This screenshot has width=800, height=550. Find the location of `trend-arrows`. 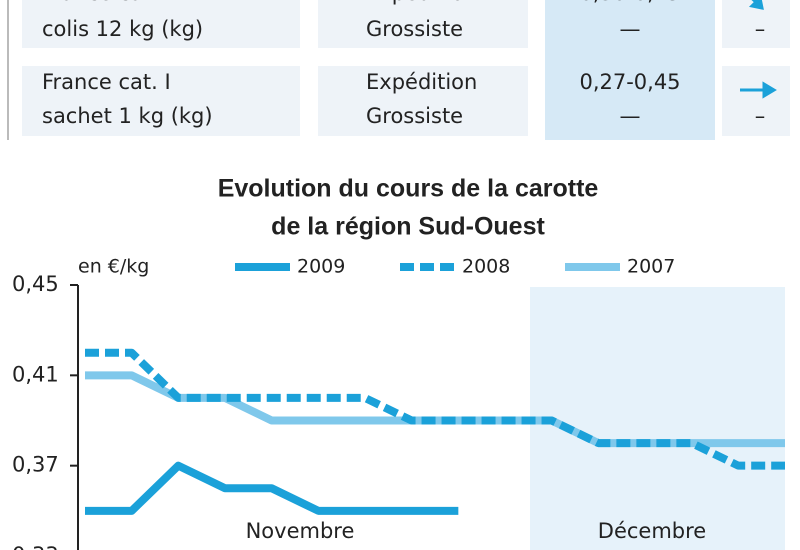

trend-arrows is located at coordinates (758, 49).